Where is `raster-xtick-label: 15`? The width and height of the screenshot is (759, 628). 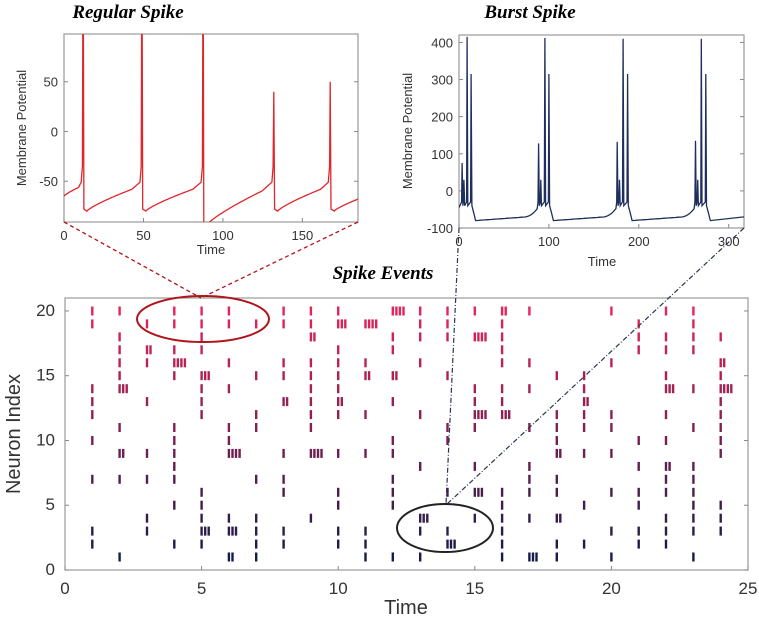 raster-xtick-label: 15 is located at coordinates (474, 588).